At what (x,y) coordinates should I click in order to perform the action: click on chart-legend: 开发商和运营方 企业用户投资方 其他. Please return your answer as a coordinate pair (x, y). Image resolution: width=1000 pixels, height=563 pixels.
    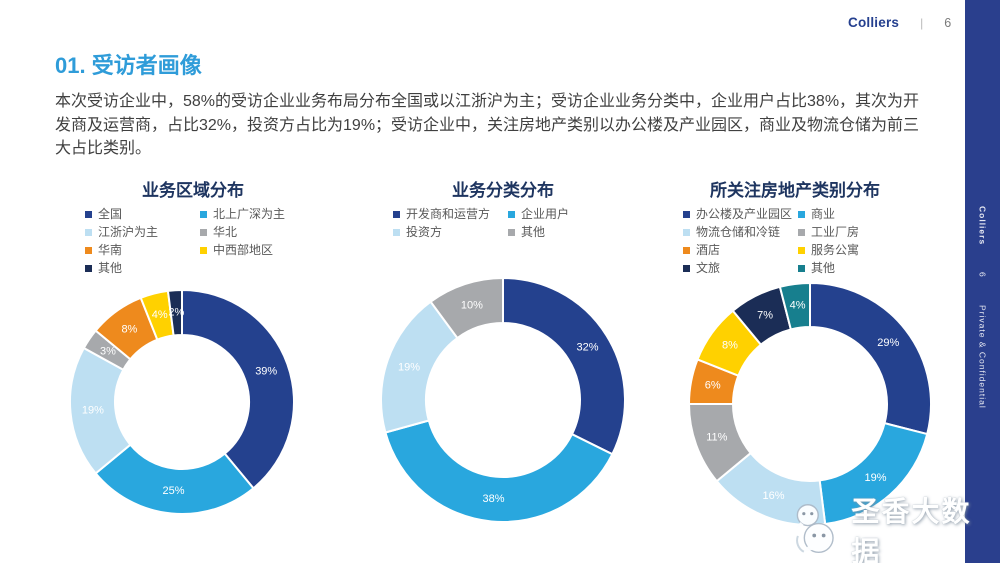
    Looking at the image, I should click on (481, 223).